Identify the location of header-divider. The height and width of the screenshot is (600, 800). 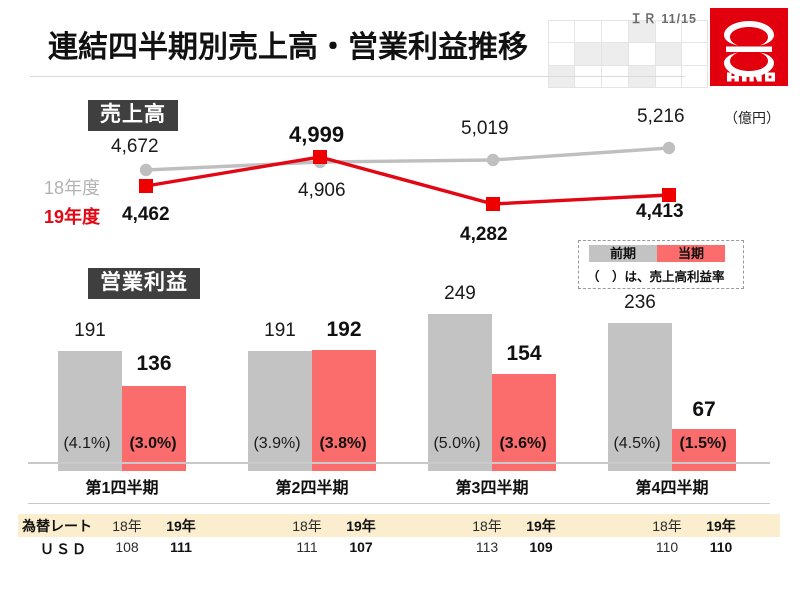
(357, 76).